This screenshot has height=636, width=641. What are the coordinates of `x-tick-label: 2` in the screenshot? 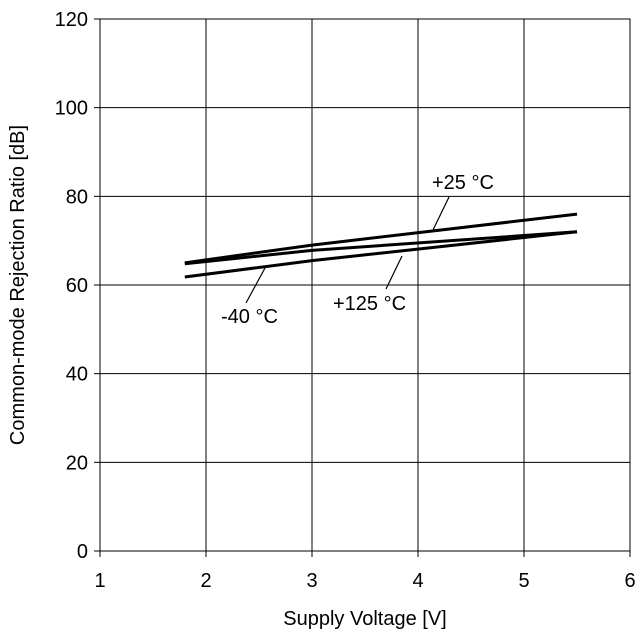 It's located at (205, 581).